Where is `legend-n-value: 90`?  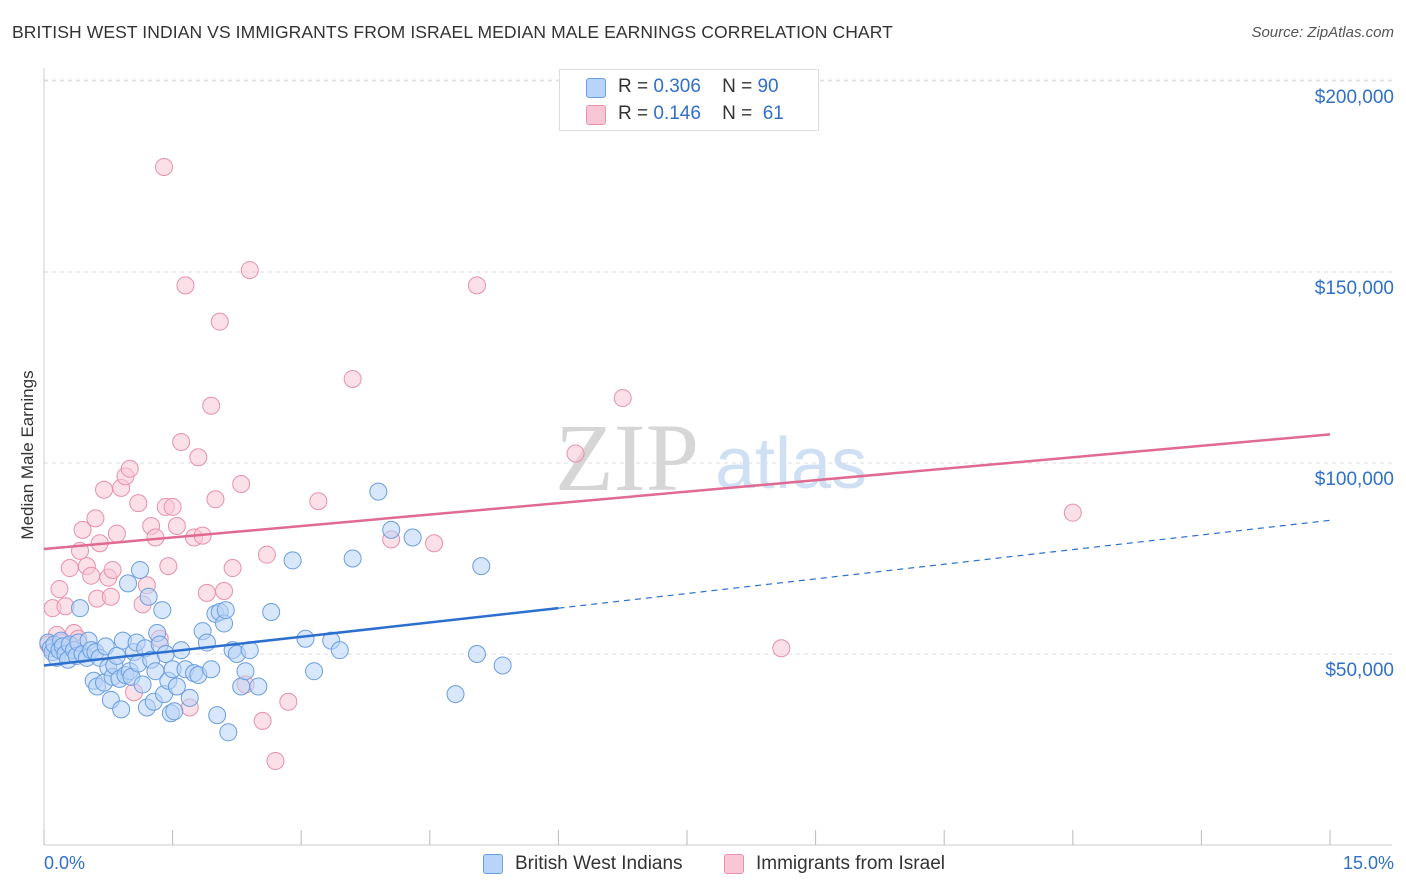
legend-n-value: 90 is located at coordinates (768, 86).